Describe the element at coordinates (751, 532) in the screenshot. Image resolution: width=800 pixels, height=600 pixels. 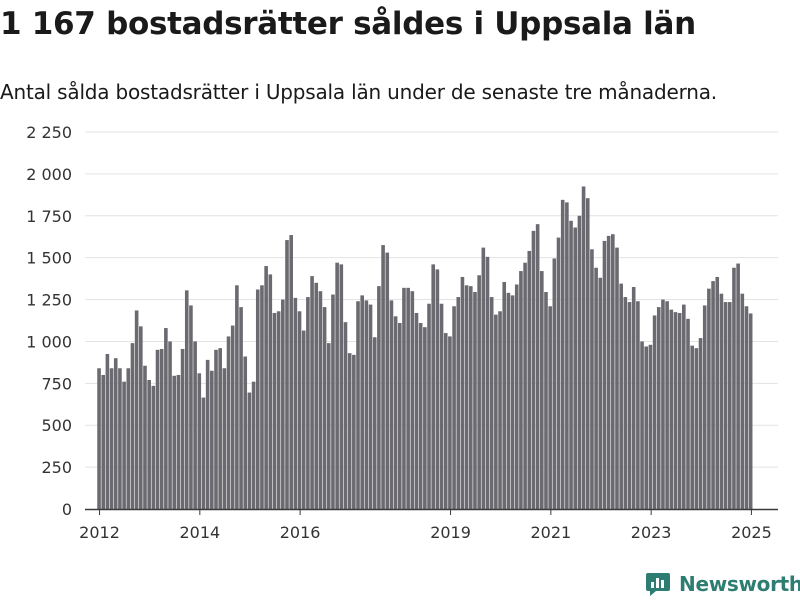
I see `x-tick-label: 2025` at that location.